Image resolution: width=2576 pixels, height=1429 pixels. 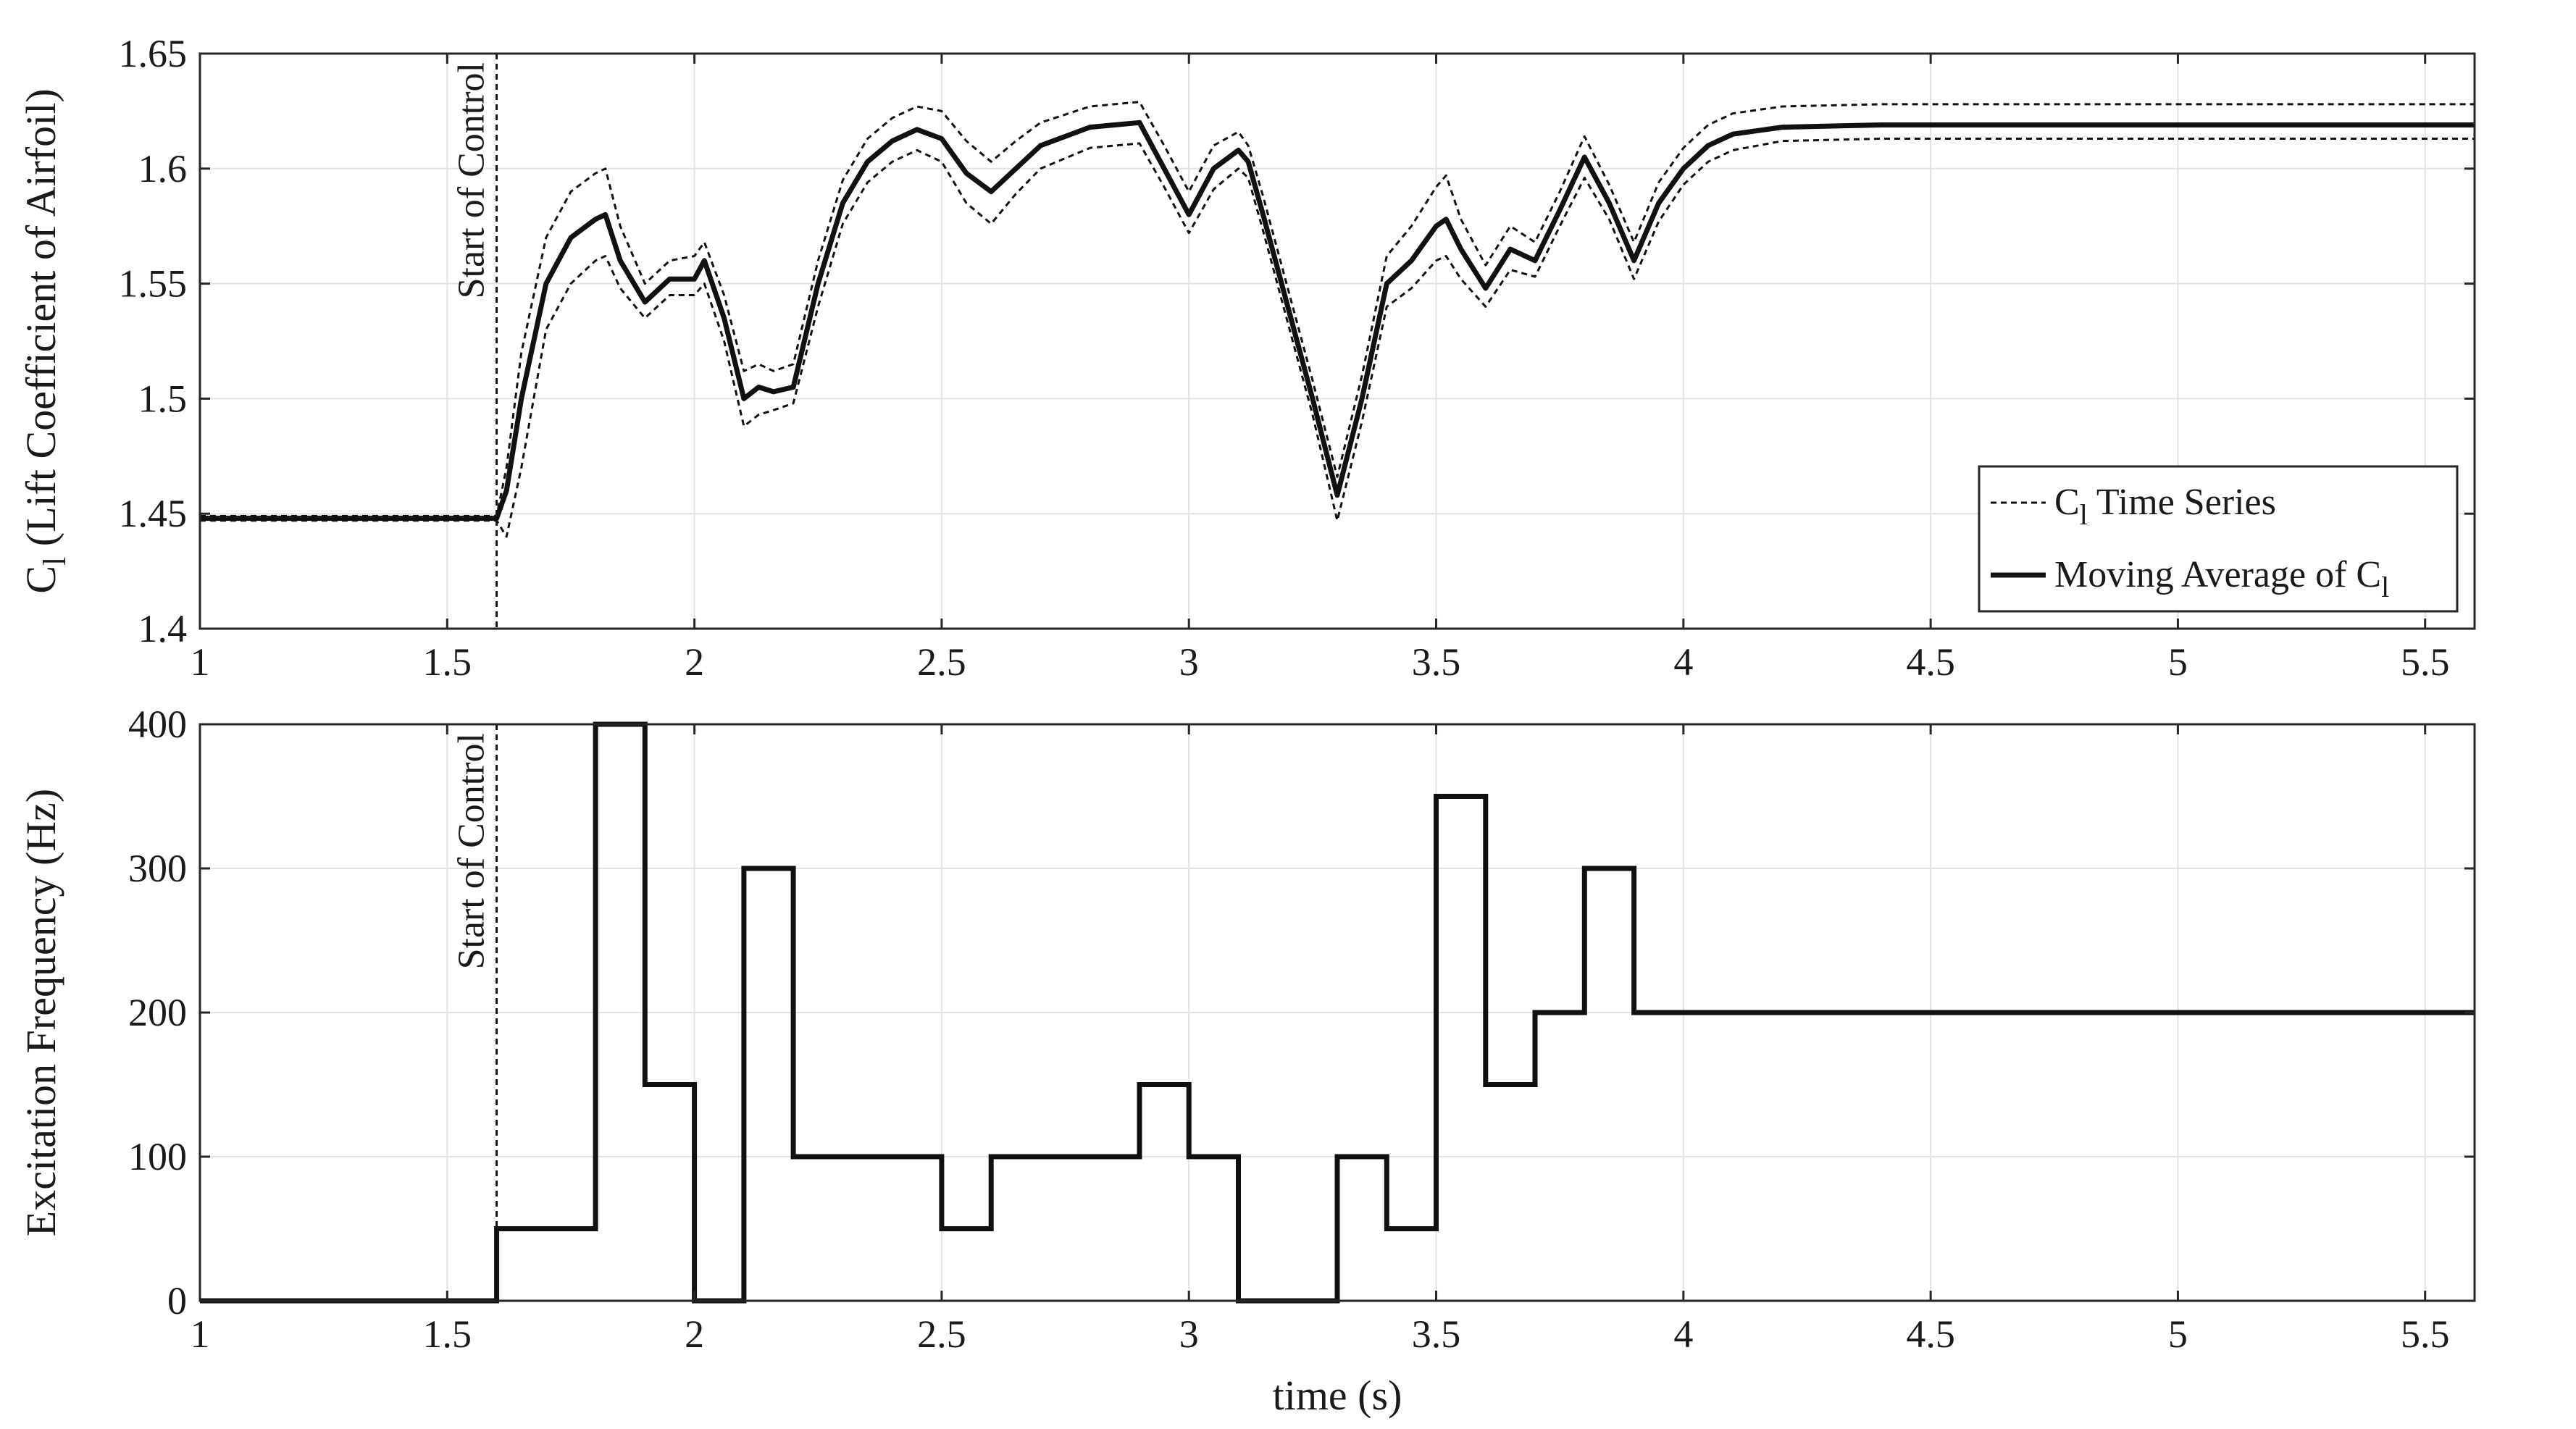 What do you see at coordinates (177, 1301) in the screenshot?
I see `y-tick-label: 0` at bounding box center [177, 1301].